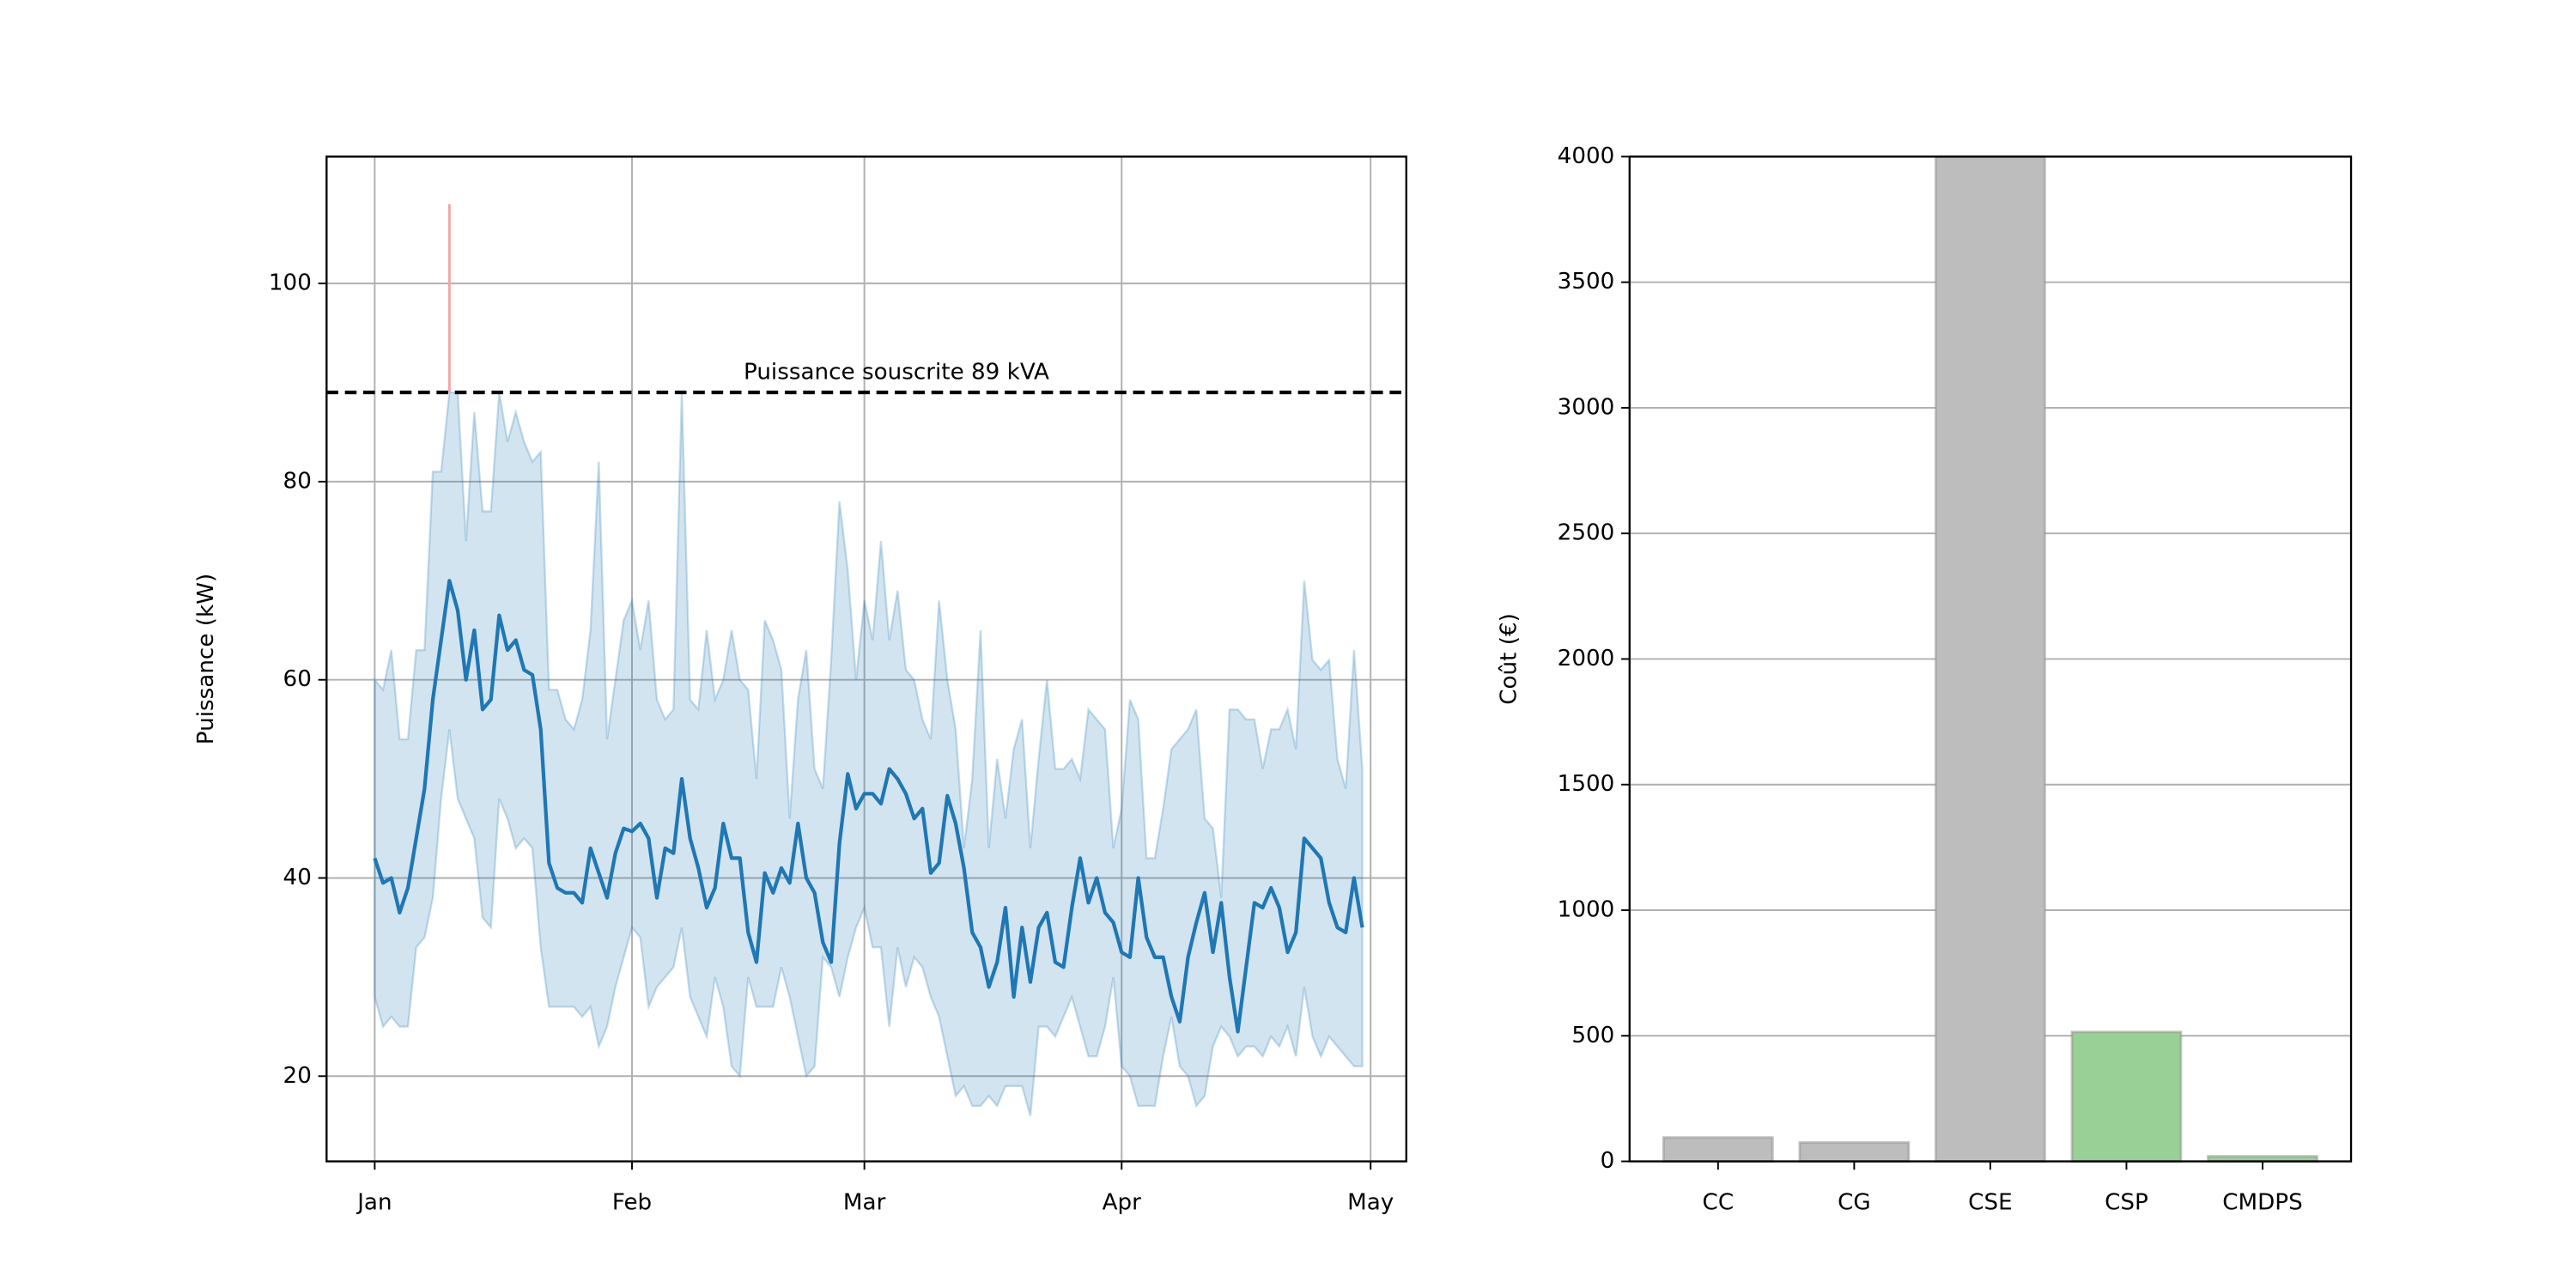 The width and height of the screenshot is (2576, 1288). What do you see at coordinates (291, 283) in the screenshot?
I see `y-tick-label: 100` at bounding box center [291, 283].